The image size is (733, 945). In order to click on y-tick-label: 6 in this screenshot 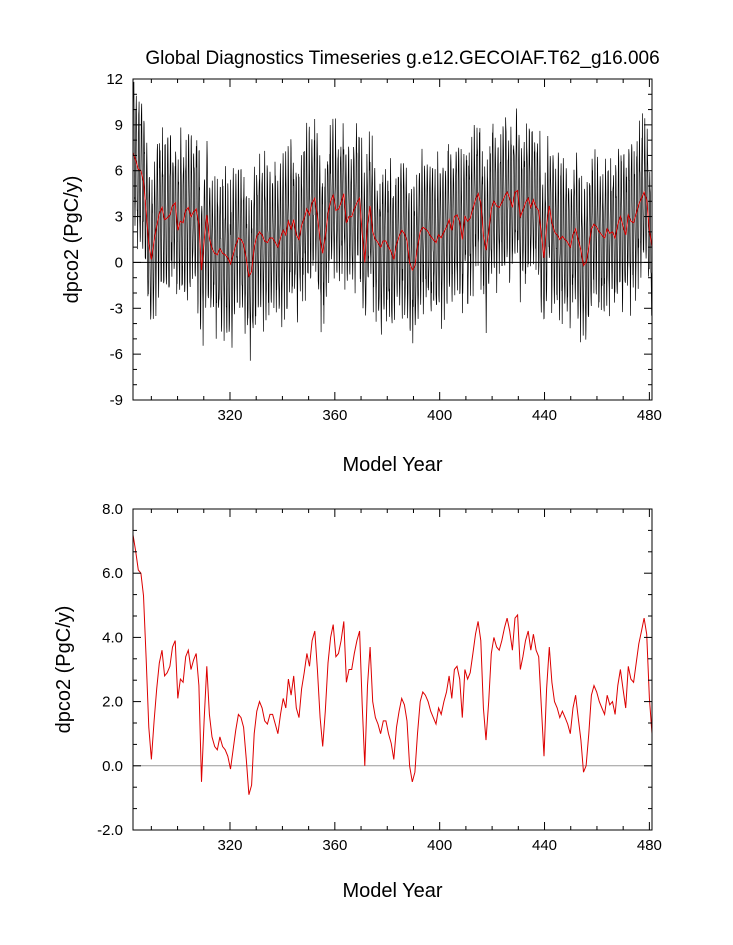, I will do `click(119, 171)`.